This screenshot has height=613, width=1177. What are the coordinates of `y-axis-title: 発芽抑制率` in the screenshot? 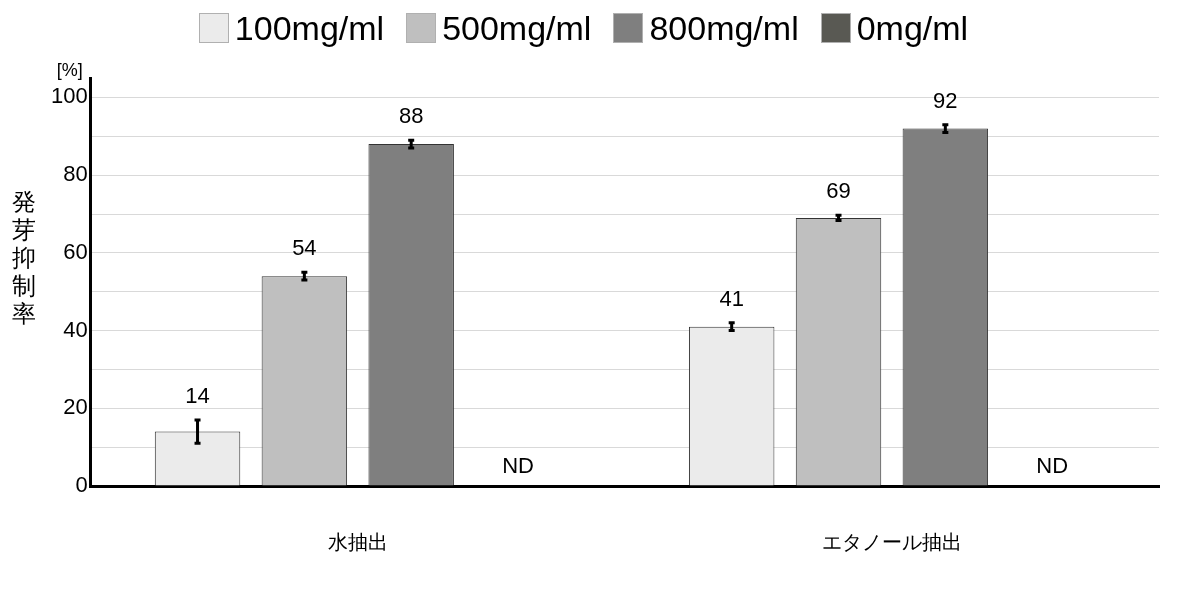 It's located at (24, 258).